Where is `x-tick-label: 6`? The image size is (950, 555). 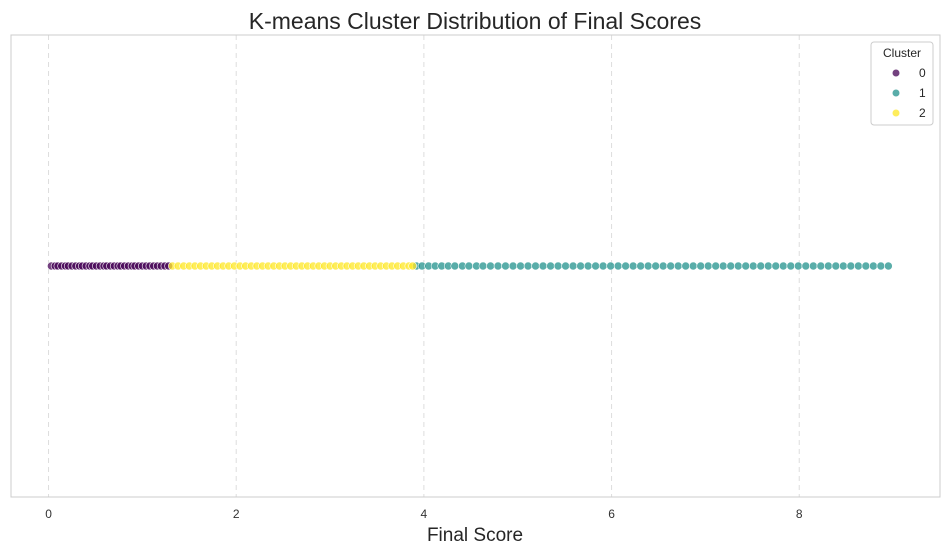
x-tick-label: 6 is located at coordinates (611, 514).